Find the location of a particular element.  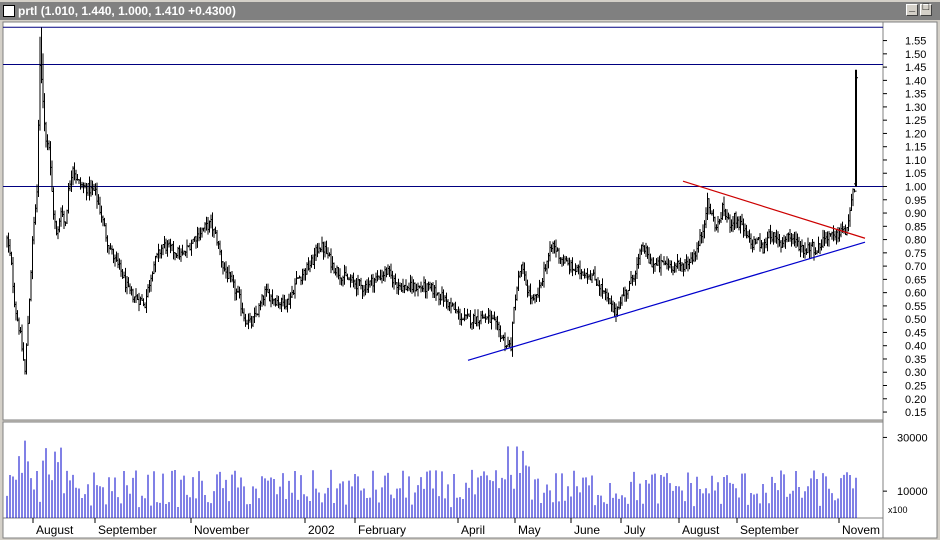

price-tick-label: 0.50 is located at coordinates (915, 320).